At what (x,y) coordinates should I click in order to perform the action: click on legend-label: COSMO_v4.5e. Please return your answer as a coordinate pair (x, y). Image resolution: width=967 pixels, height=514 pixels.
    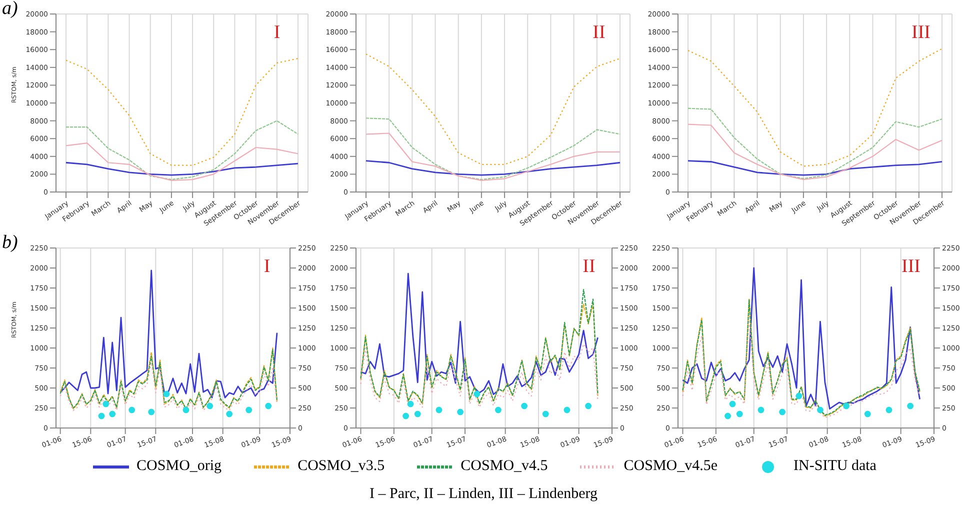
    Looking at the image, I should click on (670, 466).